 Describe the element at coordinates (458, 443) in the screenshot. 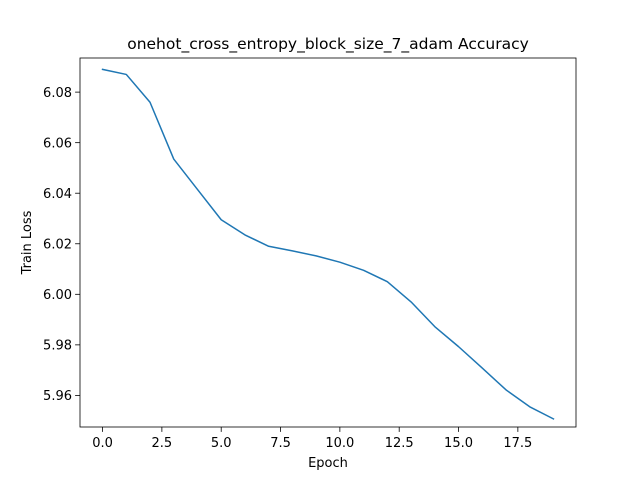

I see `x-tick-label: 15.0` at that location.